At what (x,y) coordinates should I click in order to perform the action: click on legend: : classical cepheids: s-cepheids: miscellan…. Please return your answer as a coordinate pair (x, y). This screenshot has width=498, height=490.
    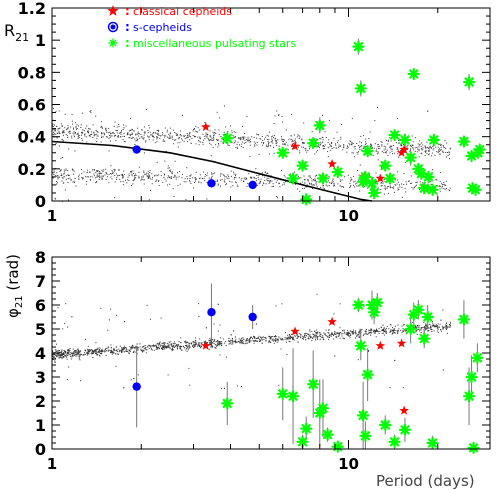
    Looking at the image, I should click on (201, 27).